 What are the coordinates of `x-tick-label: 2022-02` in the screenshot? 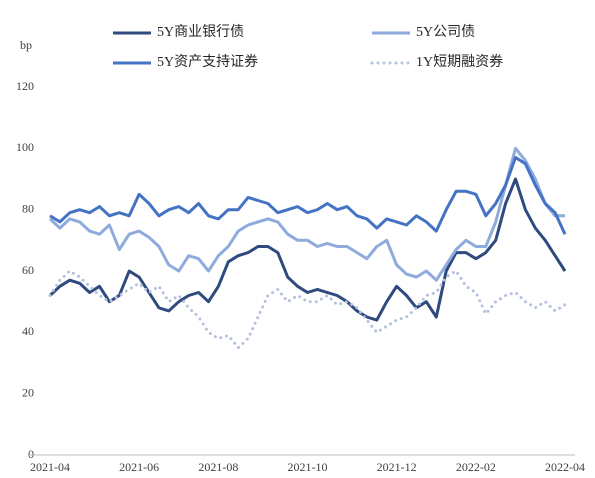 It's located at (476, 467).